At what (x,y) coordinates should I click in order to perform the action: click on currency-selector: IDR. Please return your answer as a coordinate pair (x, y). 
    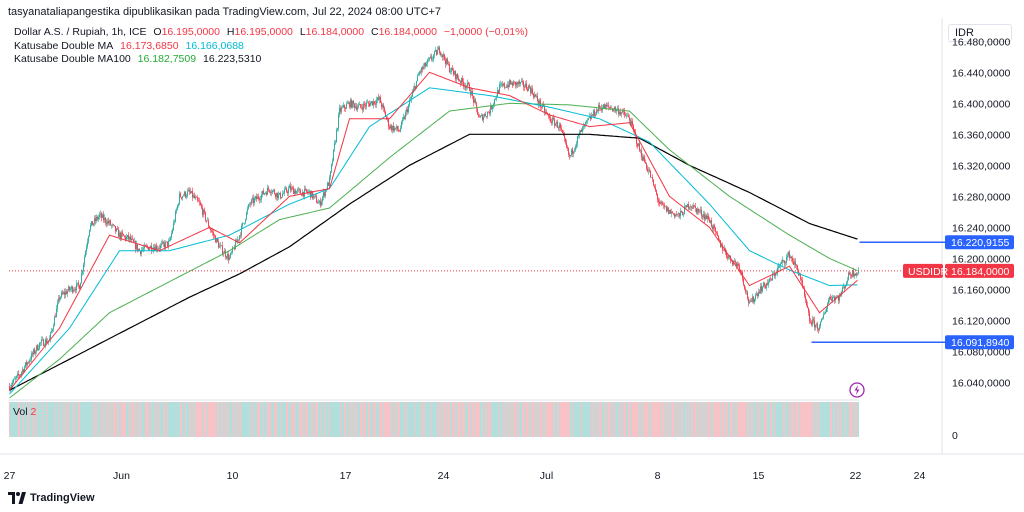
    Looking at the image, I should click on (980, 33).